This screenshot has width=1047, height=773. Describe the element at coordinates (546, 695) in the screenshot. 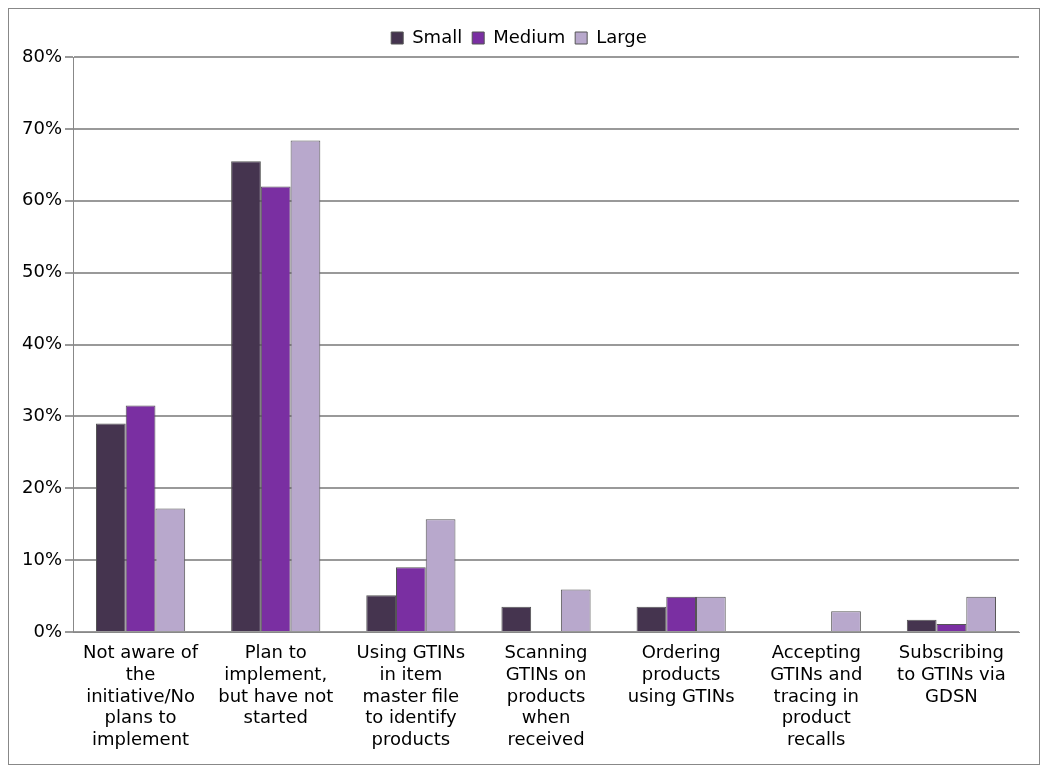

I see `x-tick-label: Scanning GTINs on products when received` at that location.